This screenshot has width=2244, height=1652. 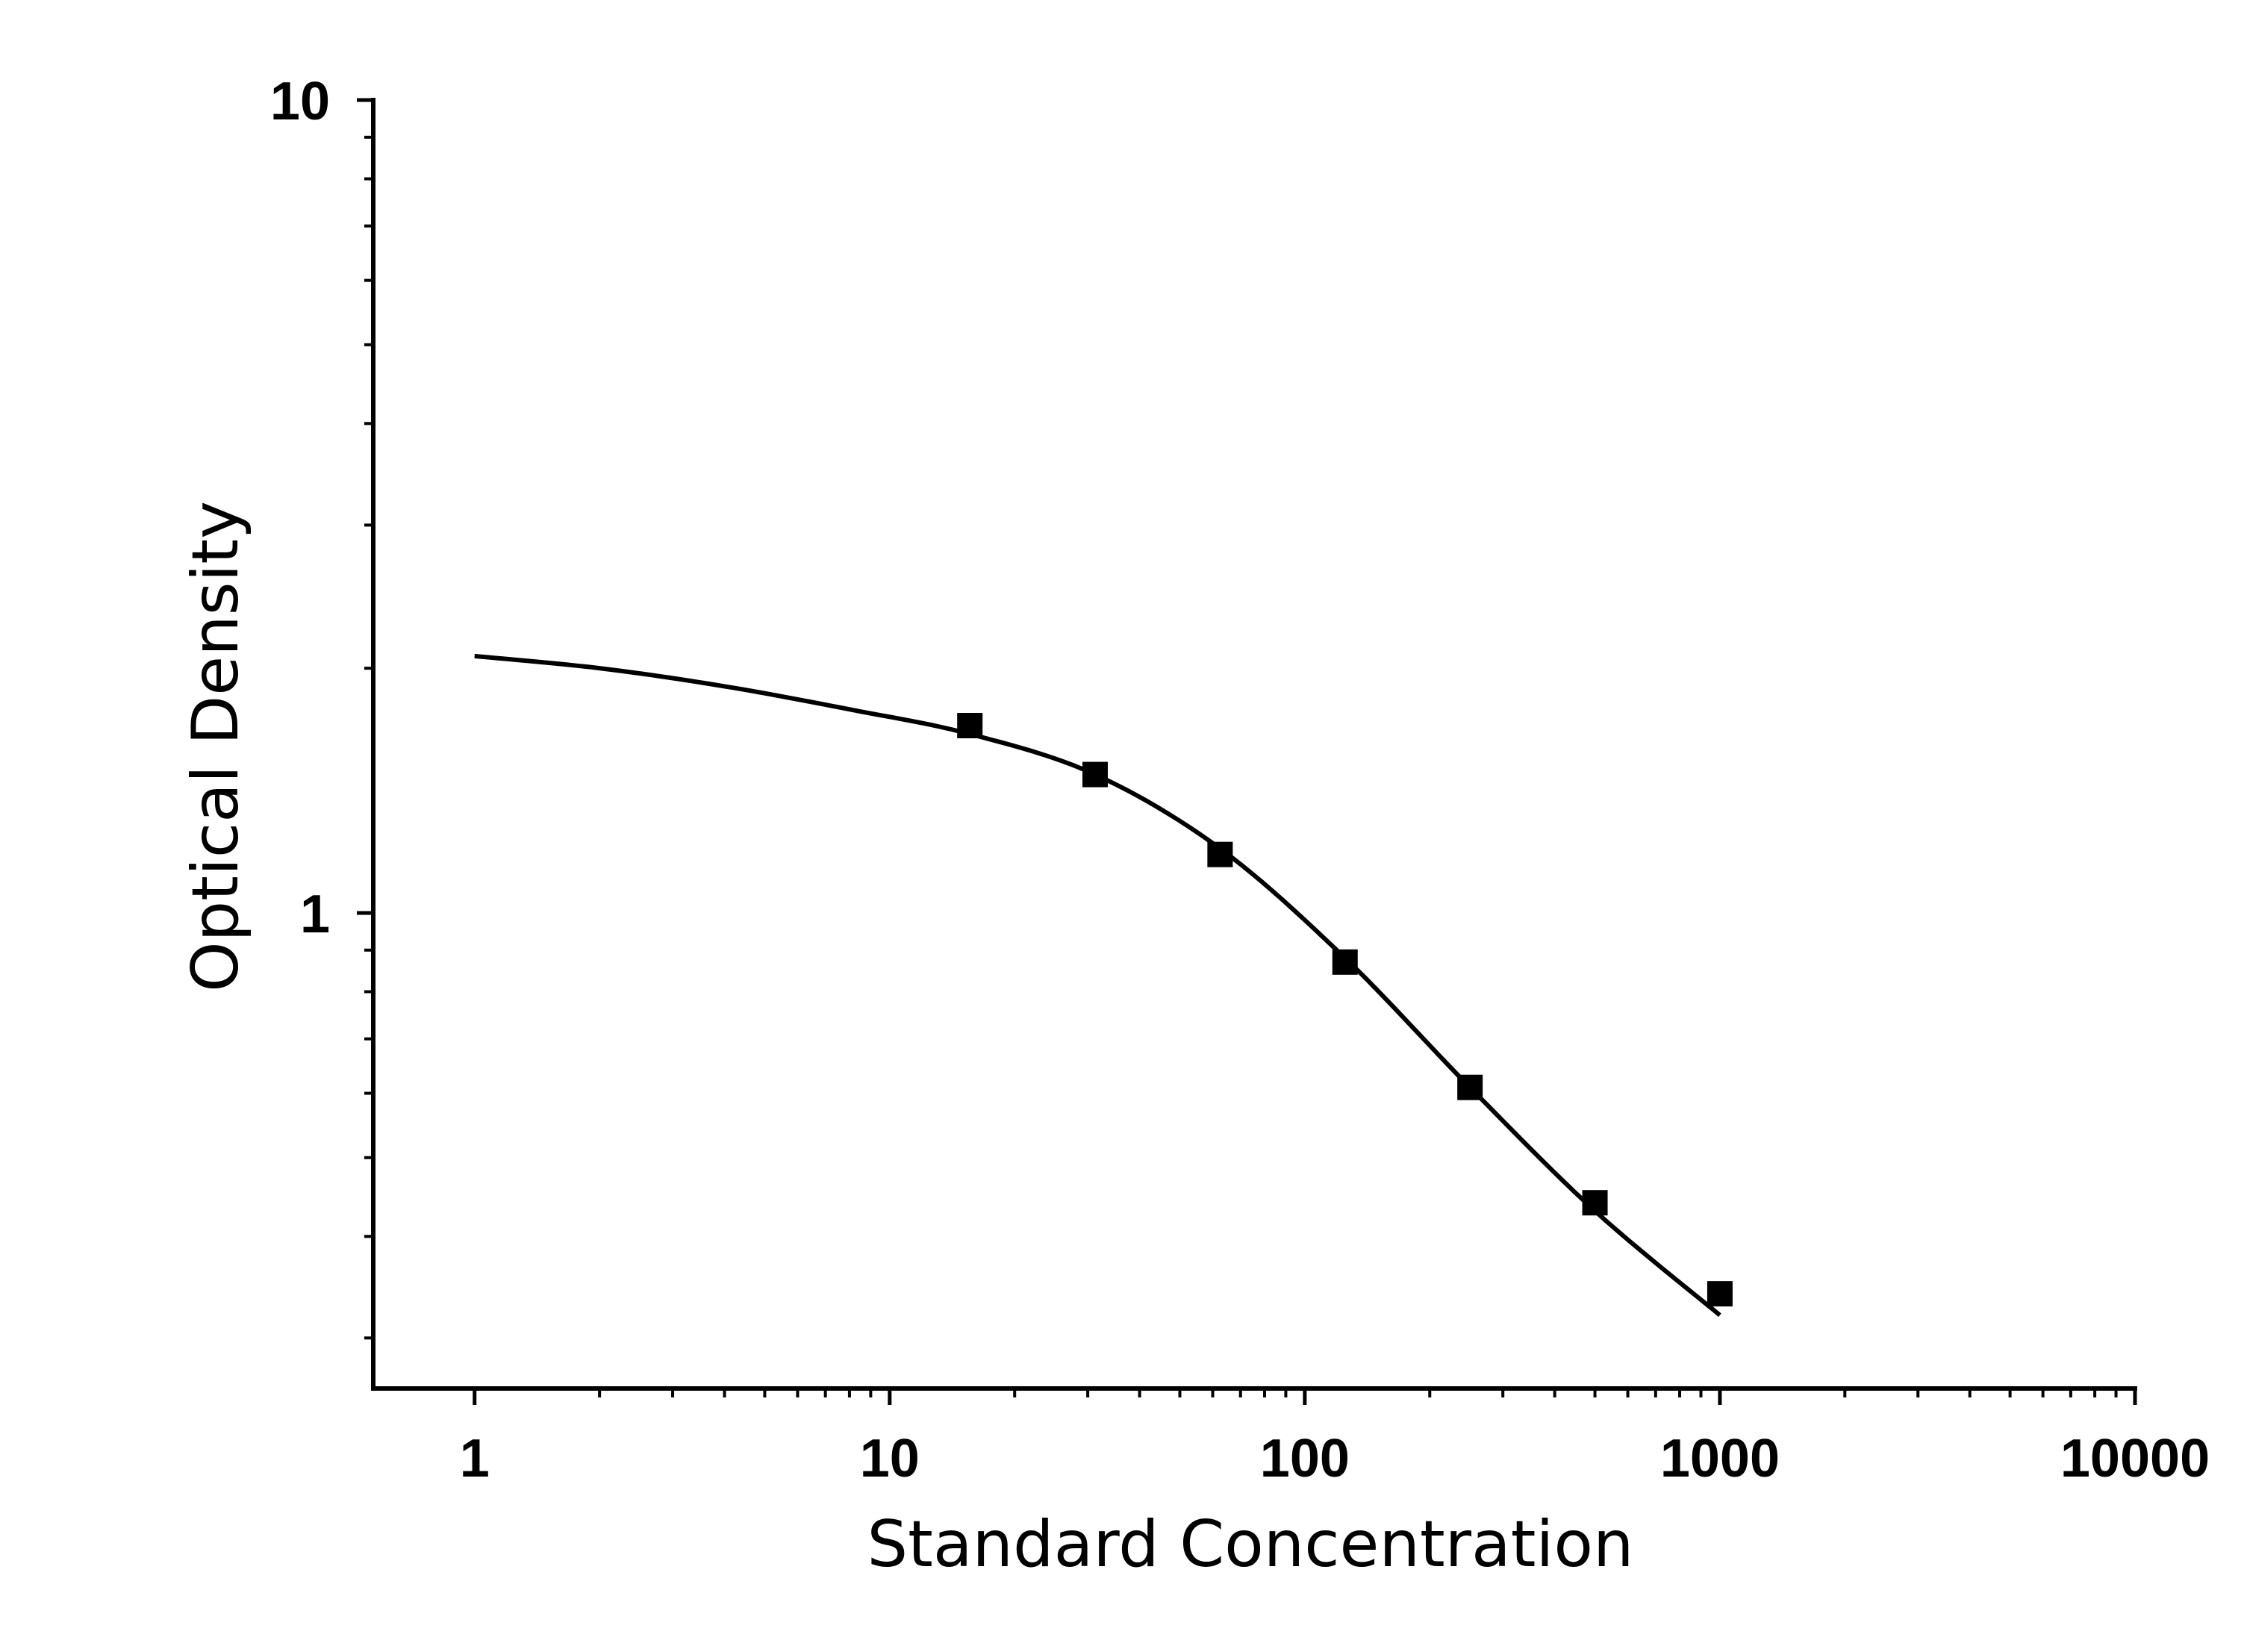 What do you see at coordinates (1345, 1010) in the screenshot?
I see `data-points` at bounding box center [1345, 1010].